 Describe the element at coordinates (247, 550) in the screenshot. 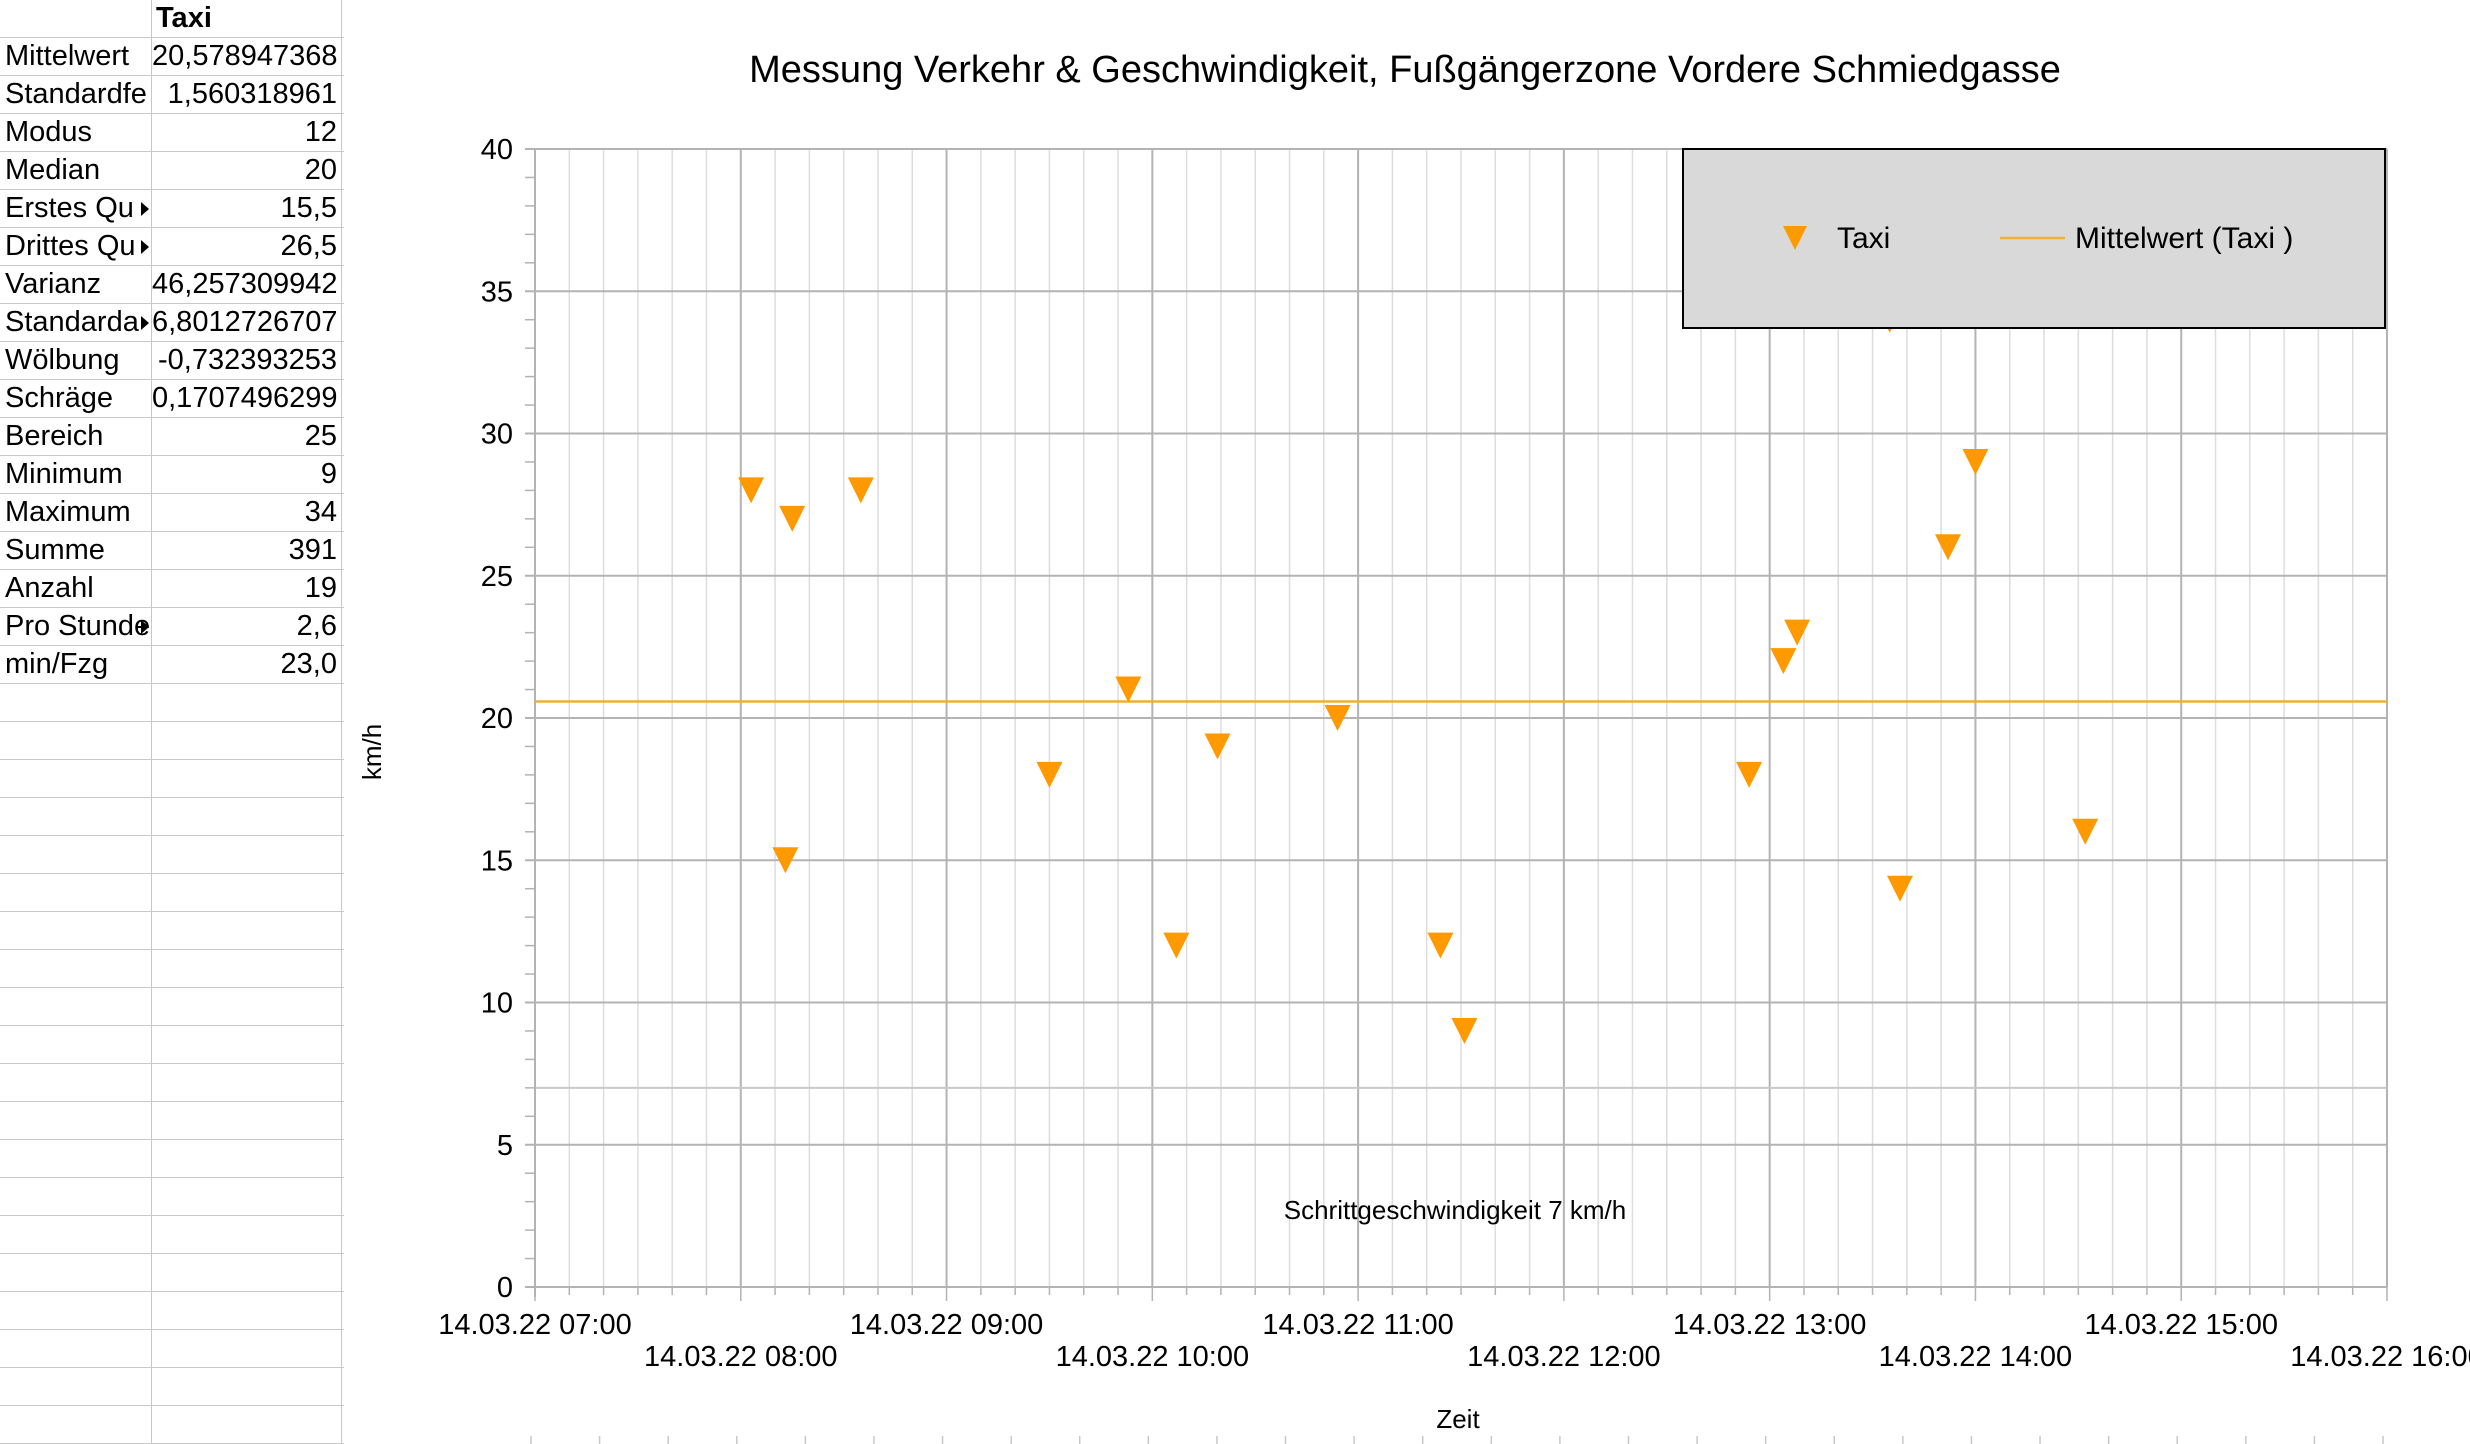

I see `cell-value: 391` at that location.